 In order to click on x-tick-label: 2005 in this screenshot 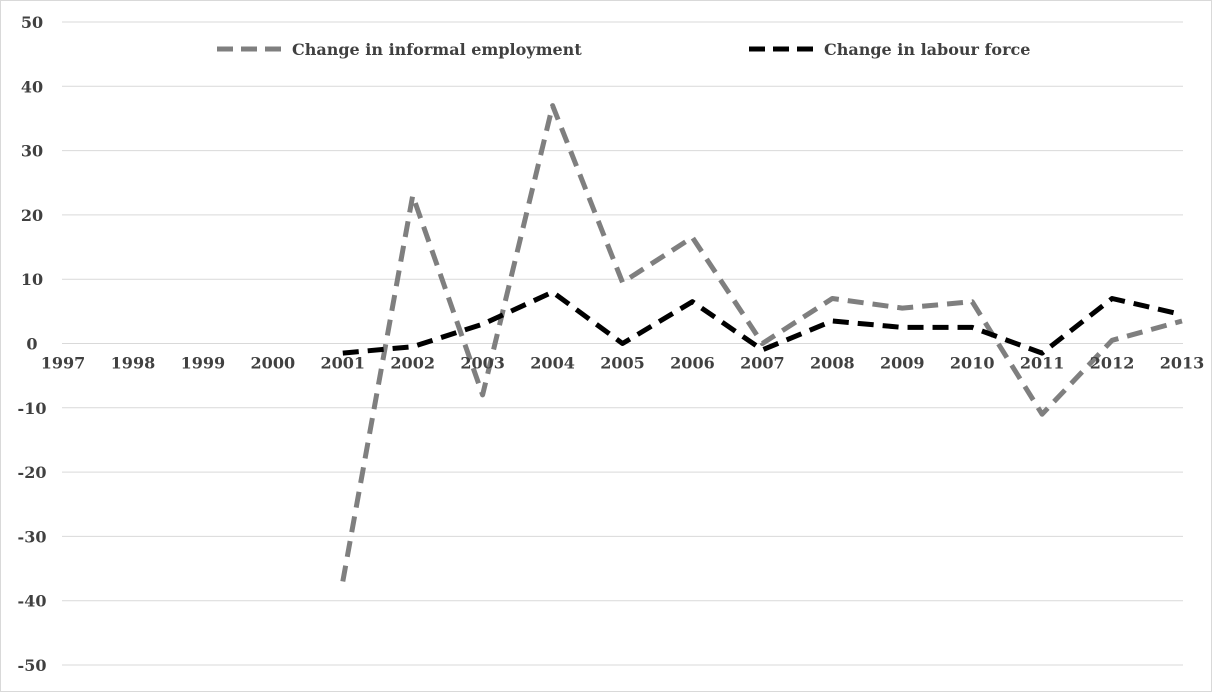, I will do `click(622, 363)`.